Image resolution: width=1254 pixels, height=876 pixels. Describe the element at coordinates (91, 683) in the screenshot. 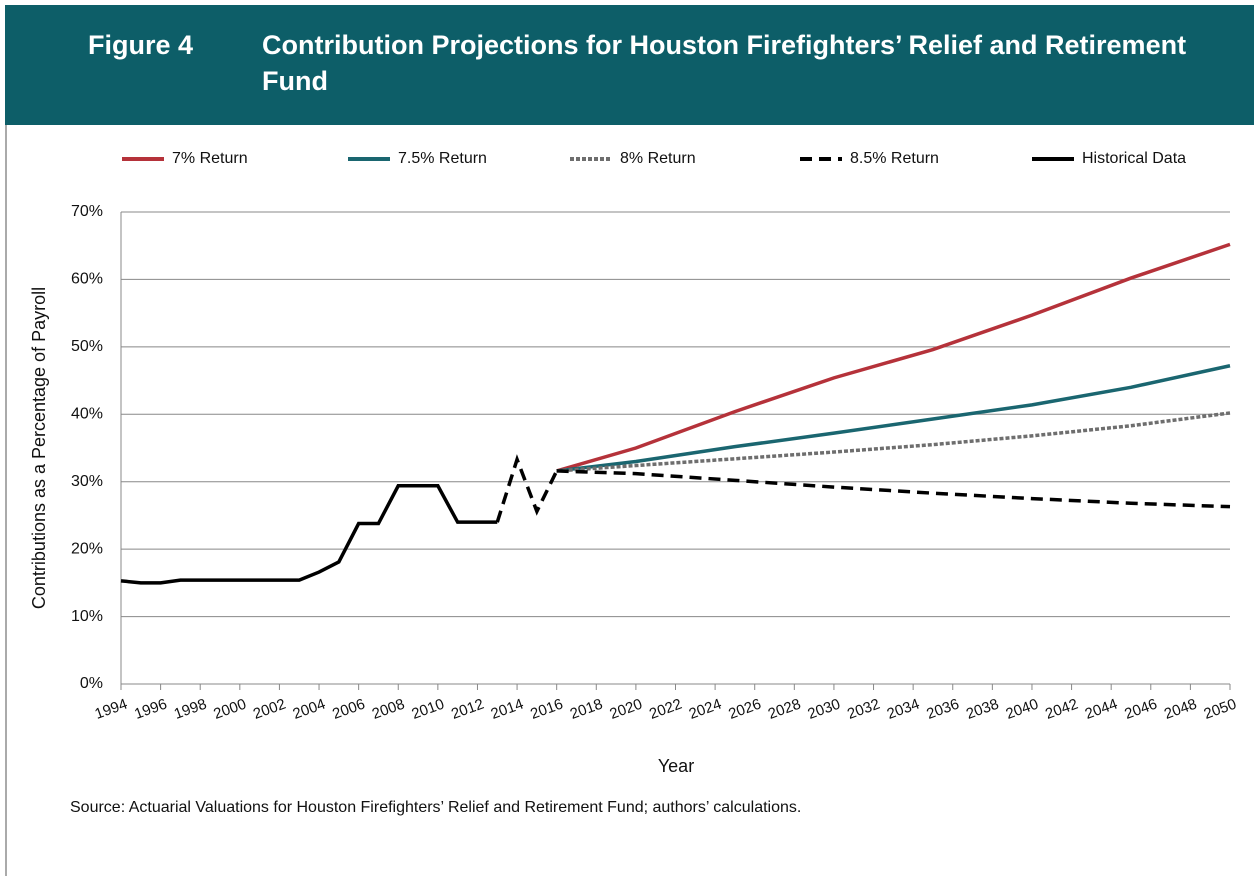

I see `y-tick-label: 0%` at that location.